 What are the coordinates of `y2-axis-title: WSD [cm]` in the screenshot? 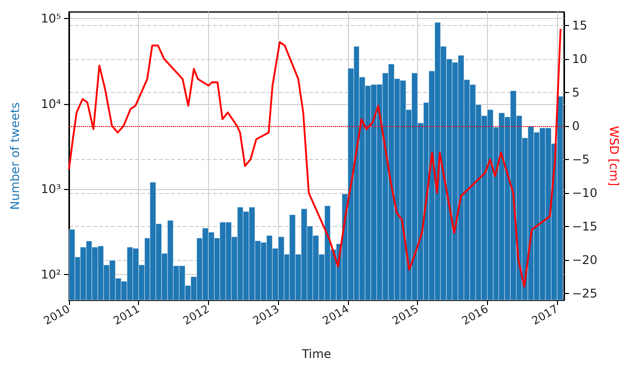 It's located at (614, 156).